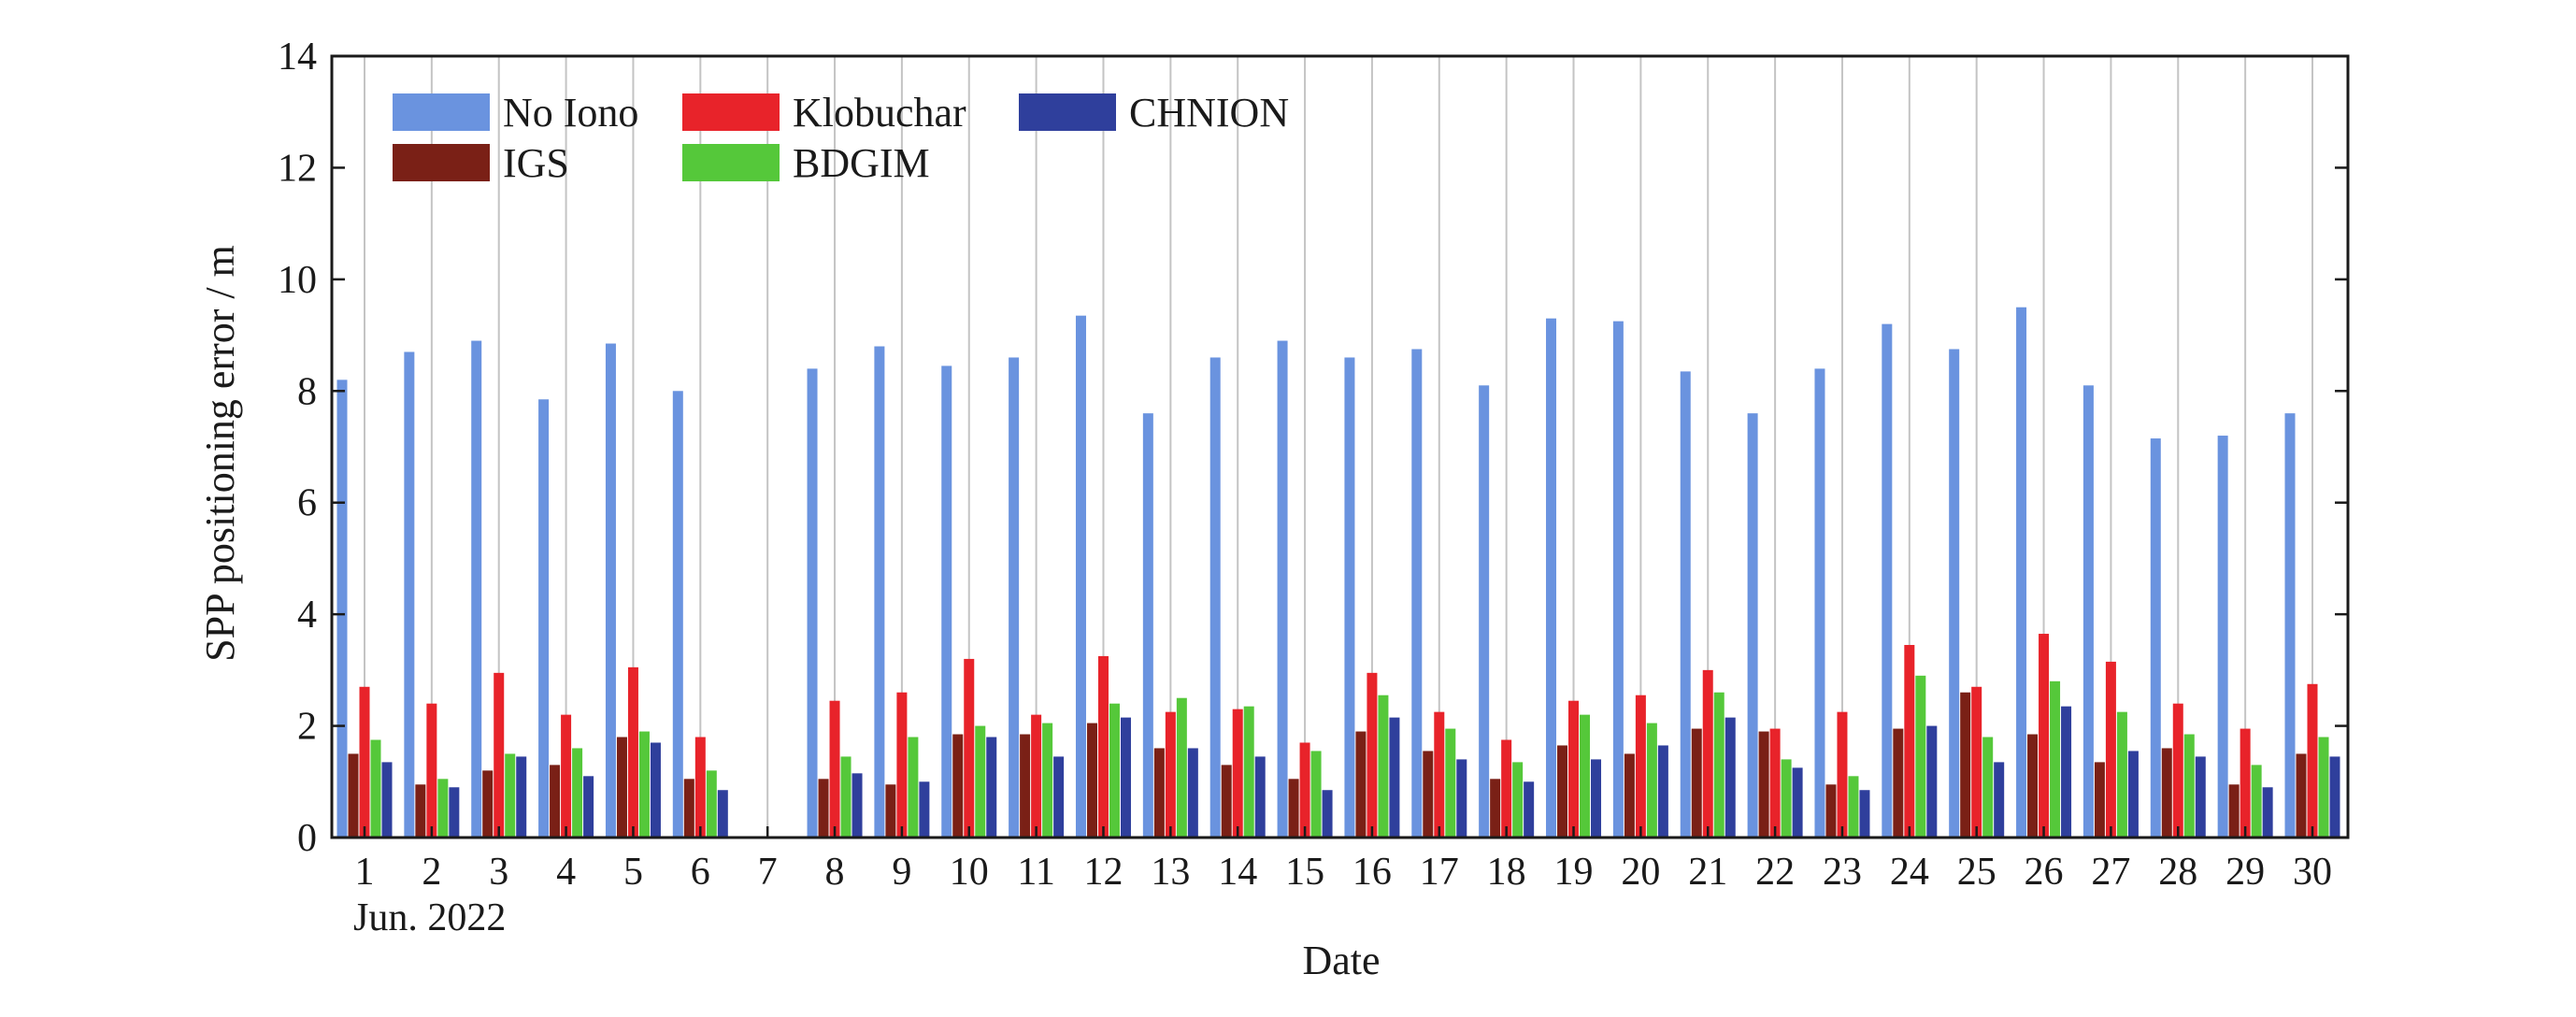 Image resolution: width=2576 pixels, height=1017 pixels. What do you see at coordinates (835, 872) in the screenshot?
I see `x-tick-label: 8` at bounding box center [835, 872].